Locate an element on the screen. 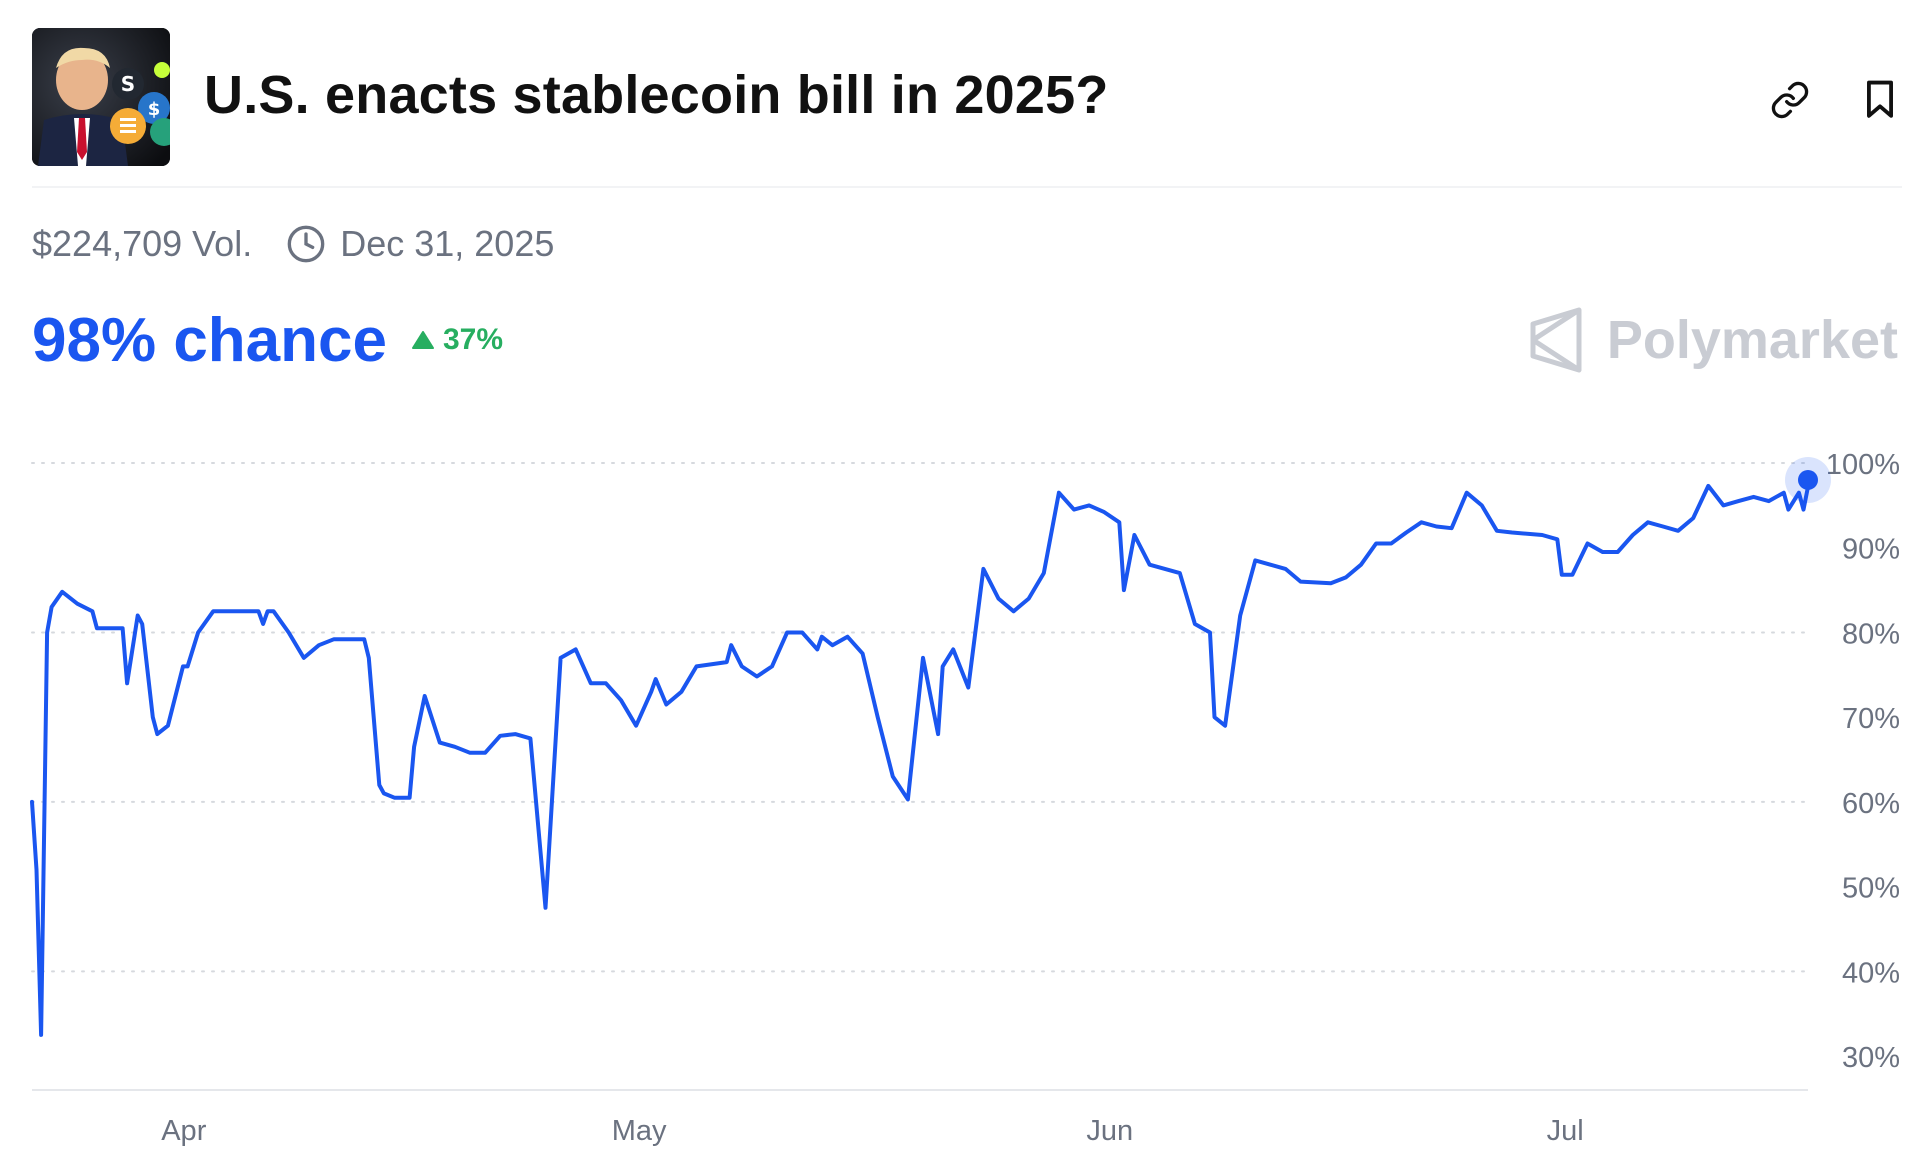  brand-name: Polymarket is located at coordinates (1752, 340).